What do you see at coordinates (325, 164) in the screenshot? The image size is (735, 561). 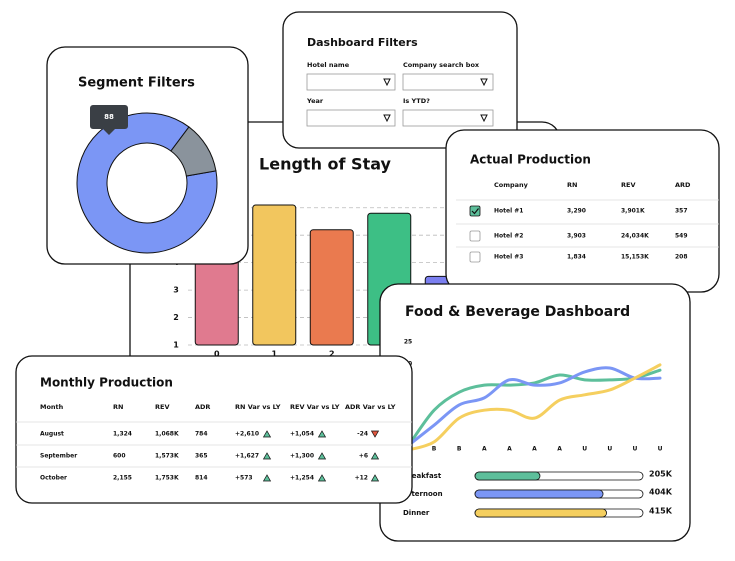 I see `card-title: Length of Stay` at bounding box center [325, 164].